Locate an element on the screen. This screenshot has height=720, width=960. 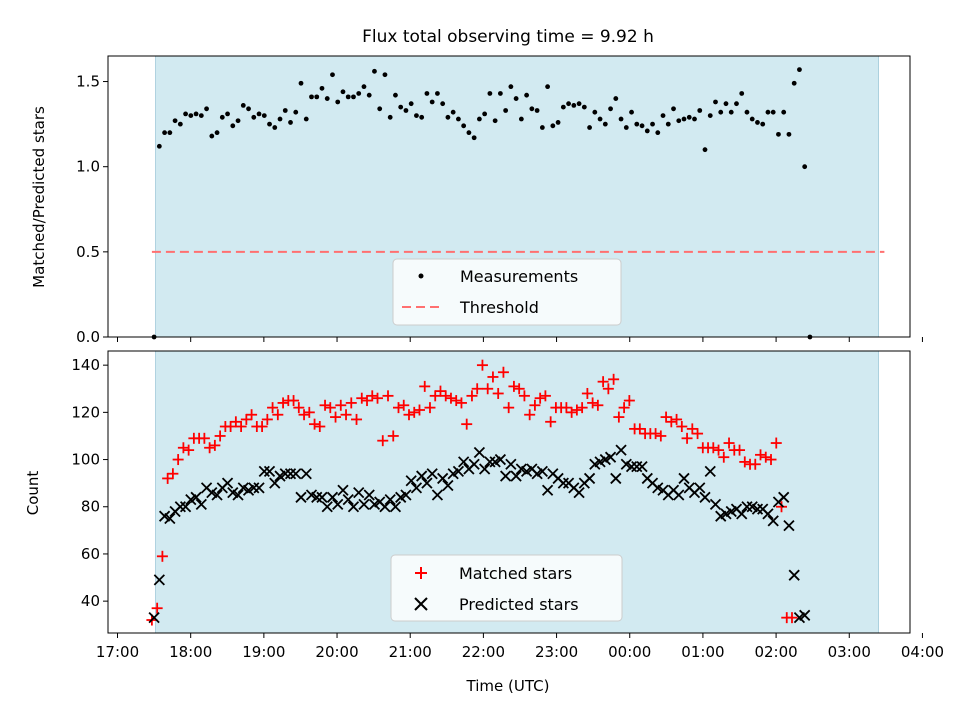
bottom-ytick-label: 120 is located at coordinates (85, 412).